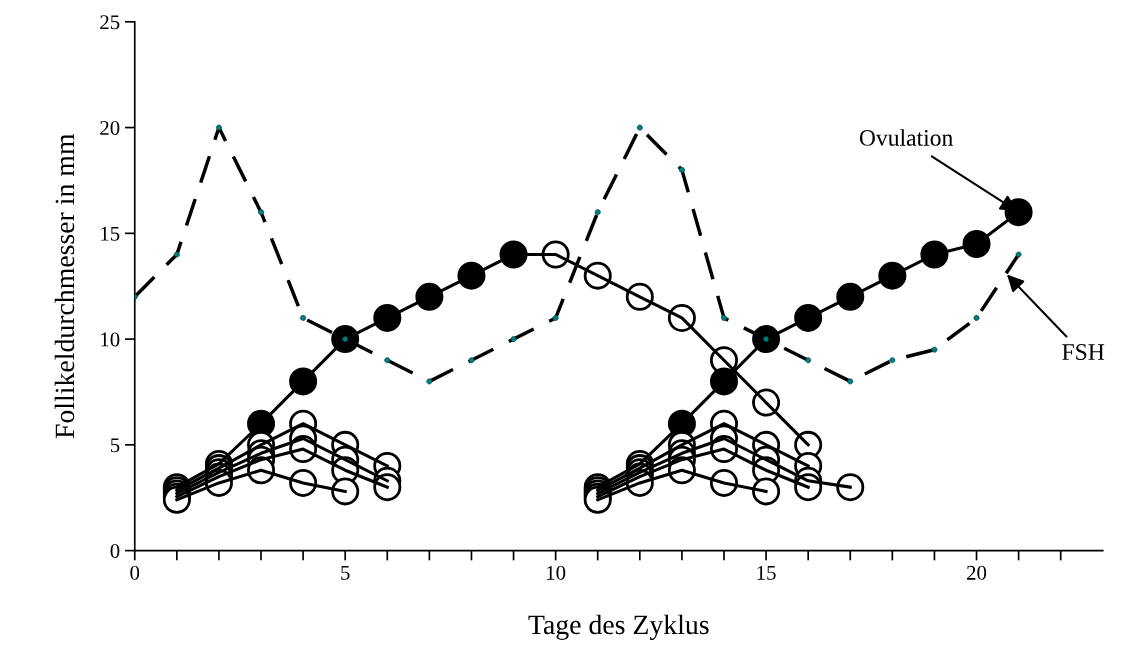 The width and height of the screenshot is (1123, 661). I want to click on y-tick-label: 10, so click(110, 339).